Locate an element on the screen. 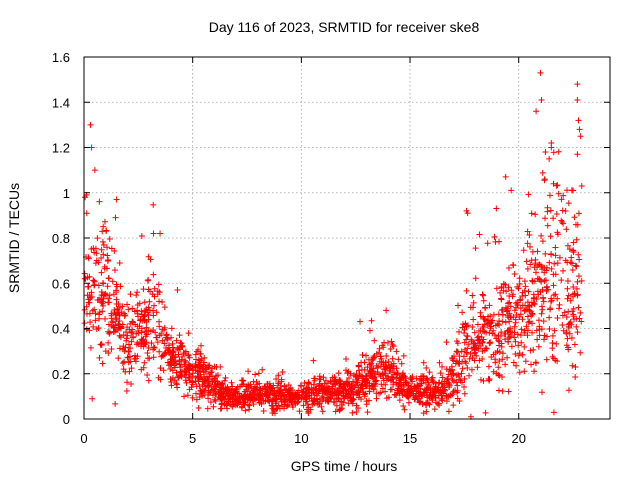  x-tick-label: 0 is located at coordinates (83, 438).